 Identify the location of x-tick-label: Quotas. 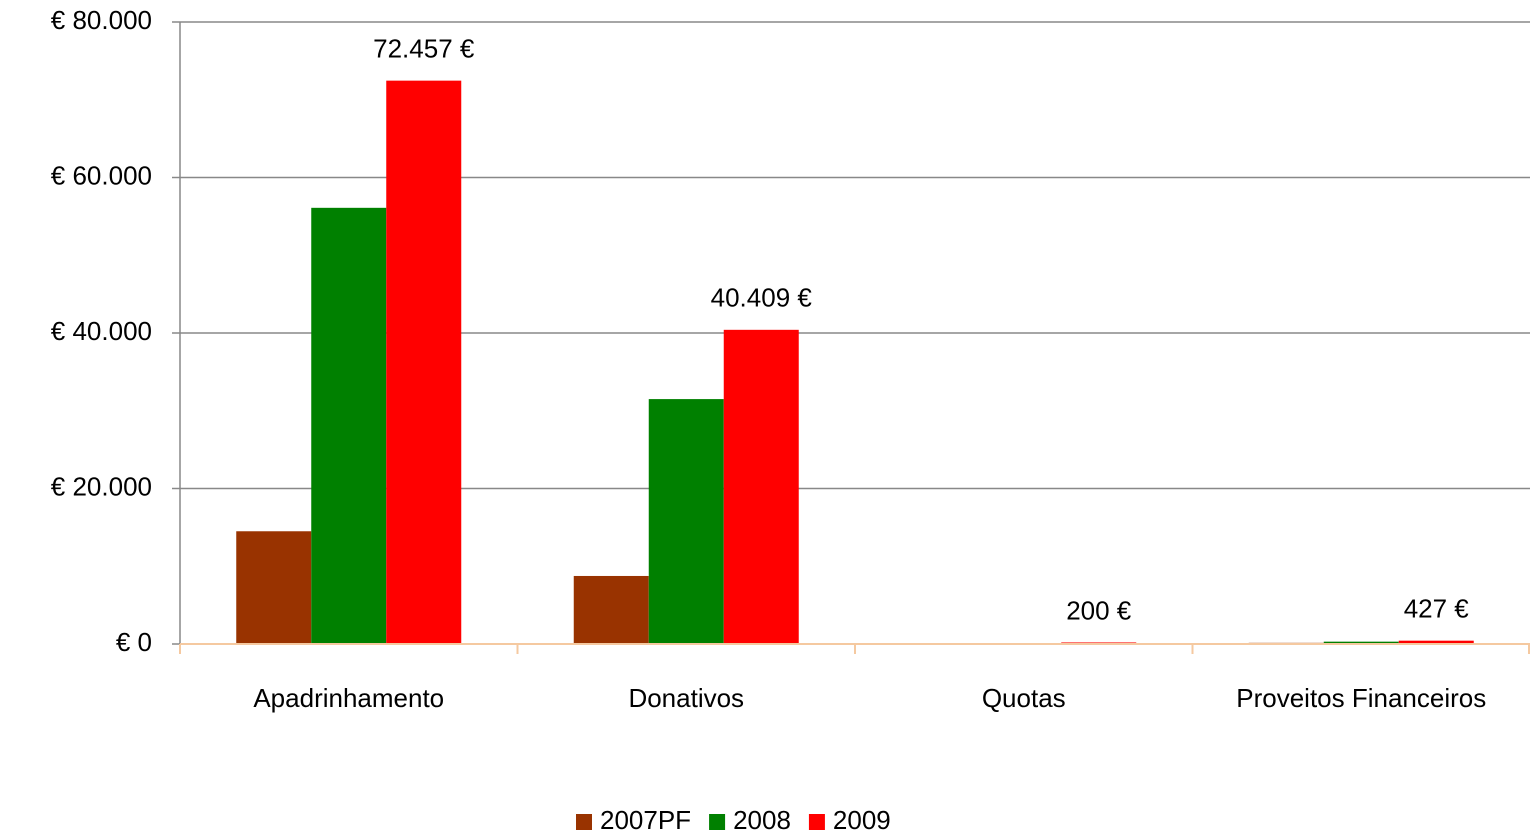
(1024, 698).